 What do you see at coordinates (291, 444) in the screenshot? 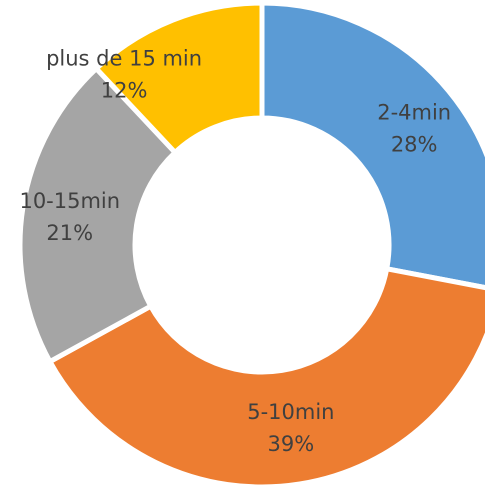
I see `value-label-5-10min: 39%` at bounding box center [291, 444].